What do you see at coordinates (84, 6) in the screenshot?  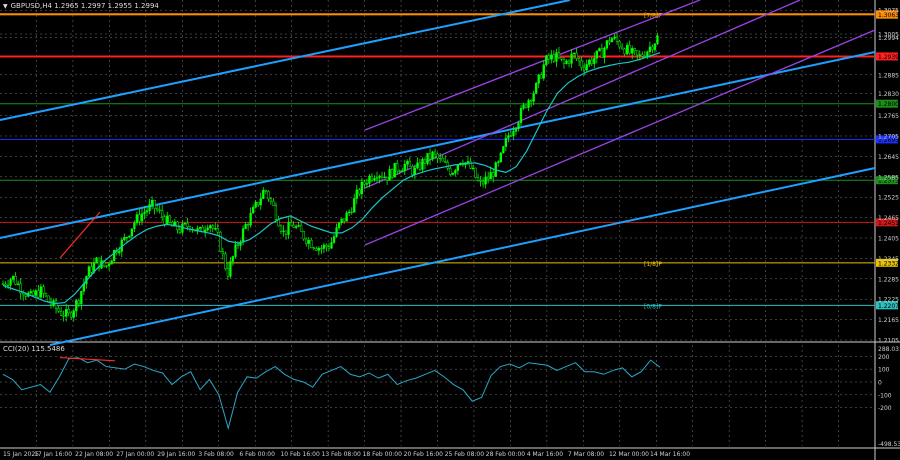 I see `symbol-ohlc-label: GBPUSD,H4 1.2965 1.2997 1.2955 1.2994` at bounding box center [84, 6].